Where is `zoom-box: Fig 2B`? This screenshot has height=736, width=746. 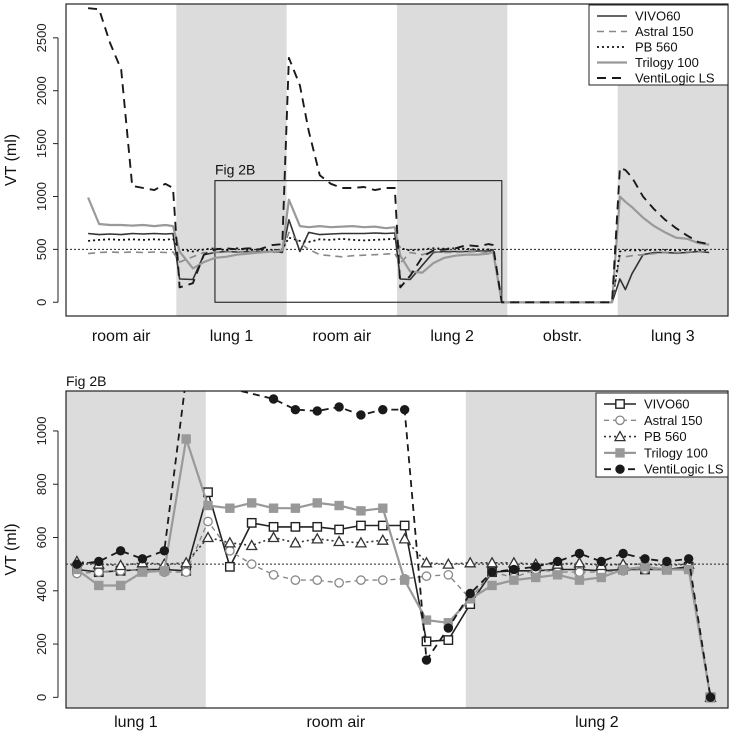
zoom-box: Fig 2B is located at coordinates (358, 232).